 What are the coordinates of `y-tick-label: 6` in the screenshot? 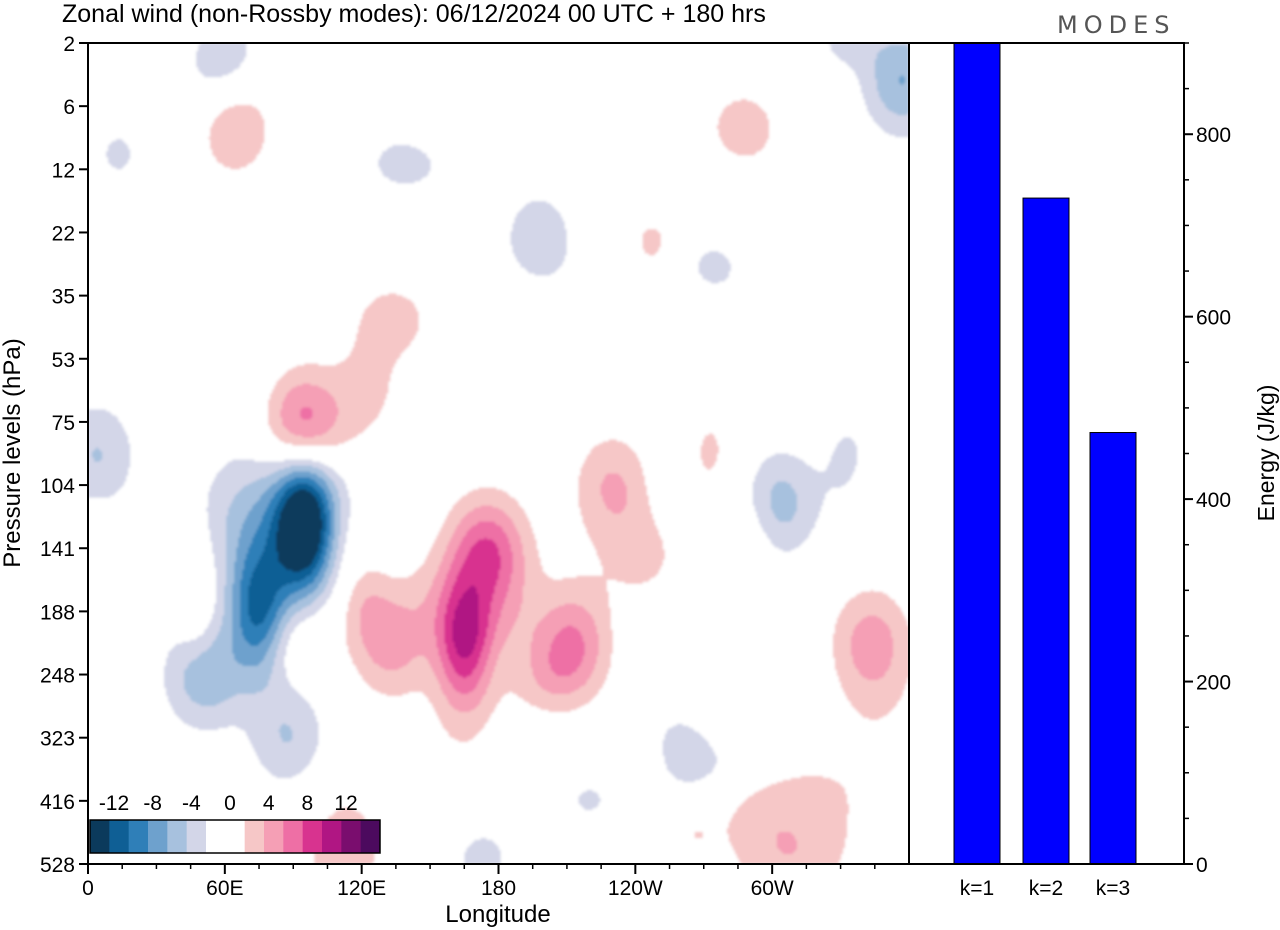 It's located at (69, 107).